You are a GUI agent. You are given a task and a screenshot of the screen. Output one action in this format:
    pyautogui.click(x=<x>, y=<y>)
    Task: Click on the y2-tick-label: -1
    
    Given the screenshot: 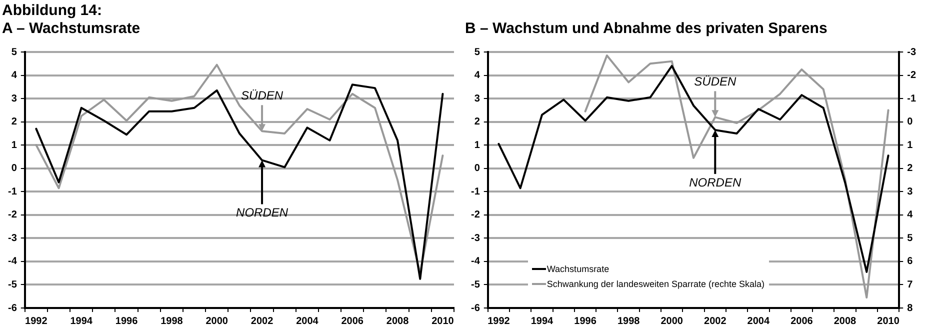 What is the action you would take?
    pyautogui.click(x=911, y=98)
    